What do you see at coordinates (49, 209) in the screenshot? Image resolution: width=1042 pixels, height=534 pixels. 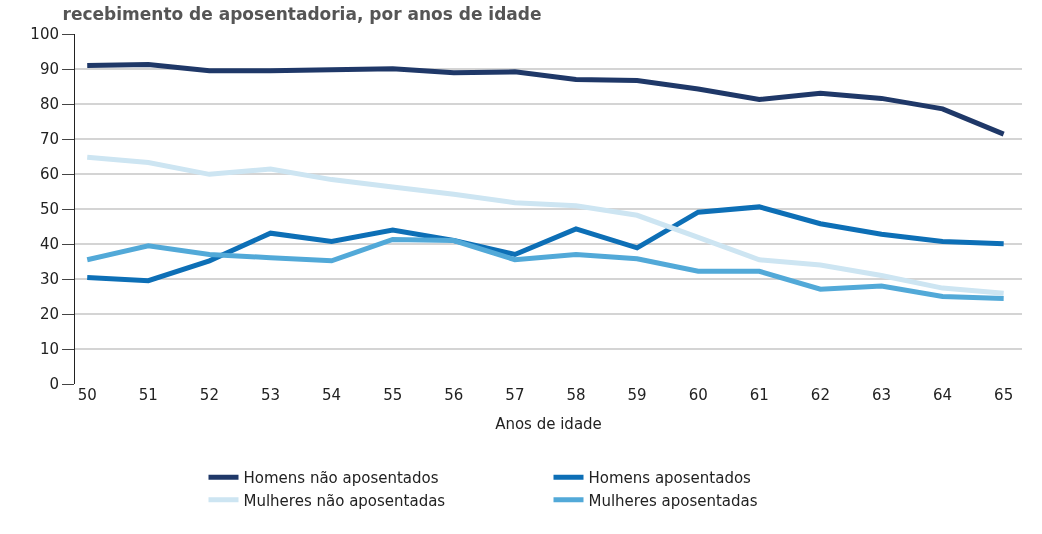 I see `y-tick-label: 50` at bounding box center [49, 209].